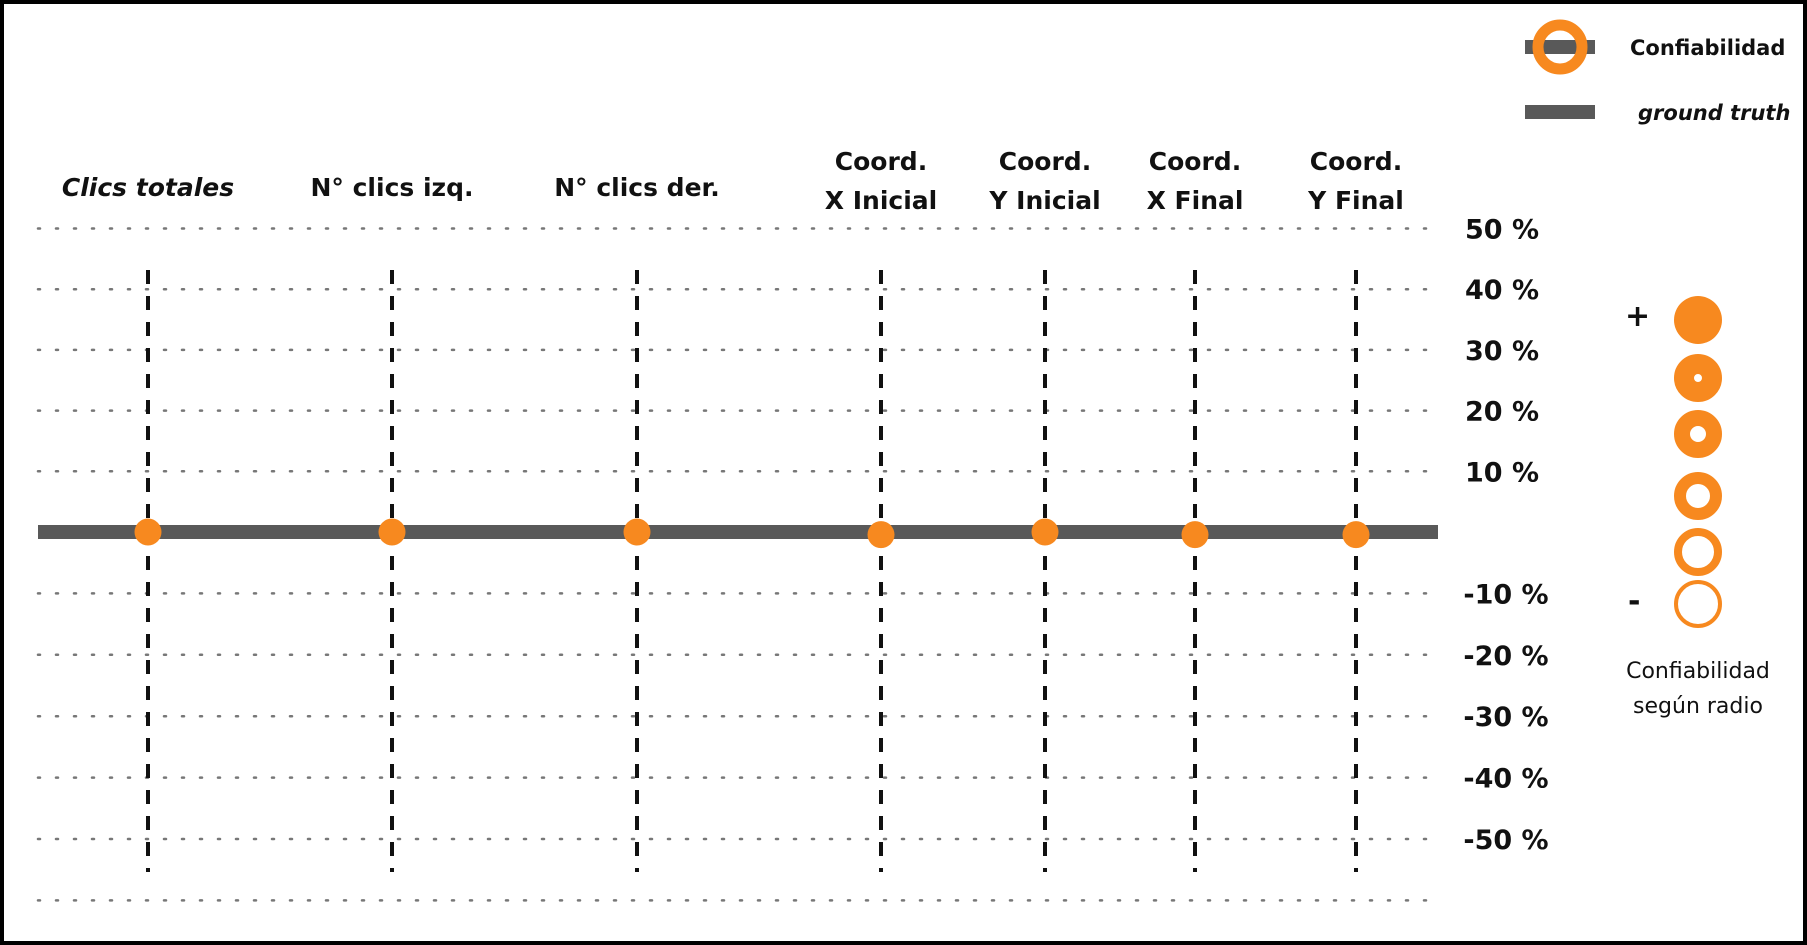 The image size is (1807, 945). What do you see at coordinates (1698, 706) in the screenshot?
I see `scale-caption-line-2: según radio` at bounding box center [1698, 706].